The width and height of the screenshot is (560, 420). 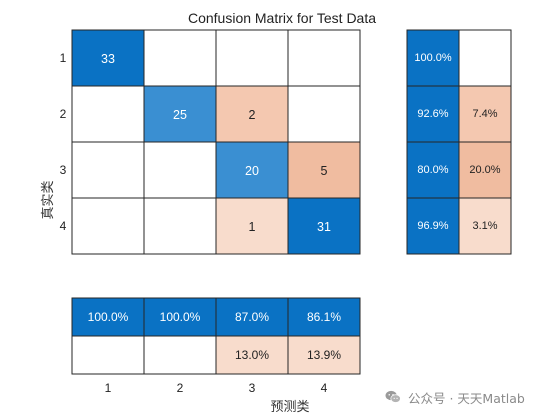 I want to click on row-summary-incorrect-value: 7.4%, so click(x=484, y=114).